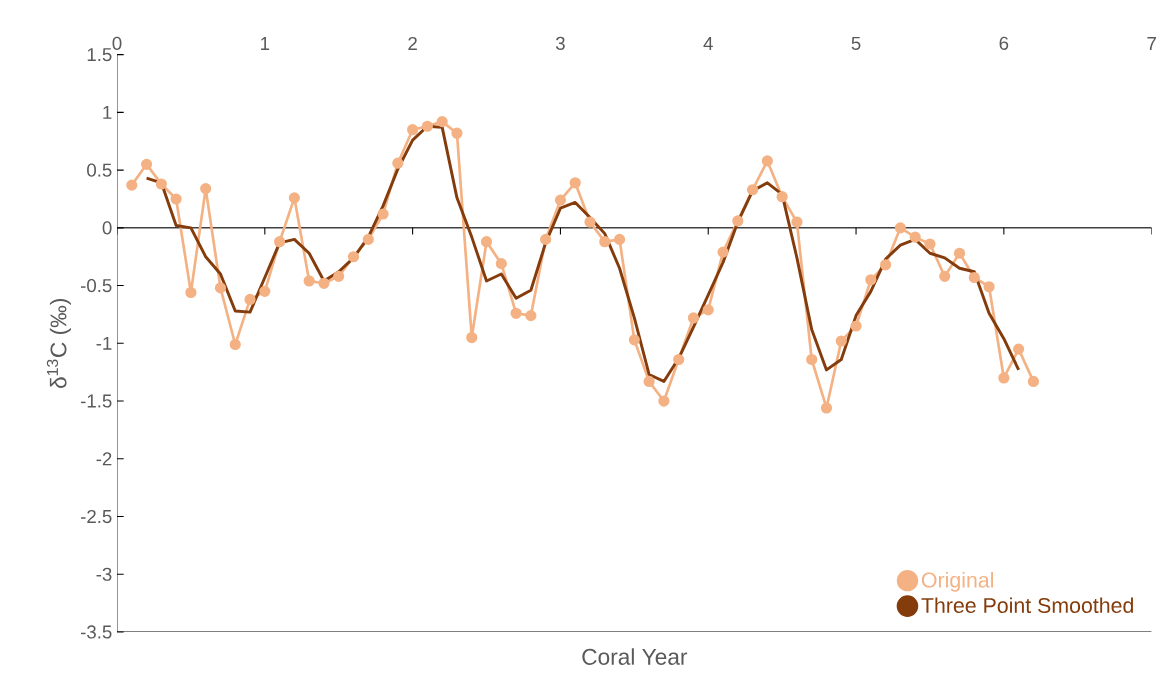  Describe the element at coordinates (99, 170) in the screenshot. I see `y-tick-label: 0.5` at that location.